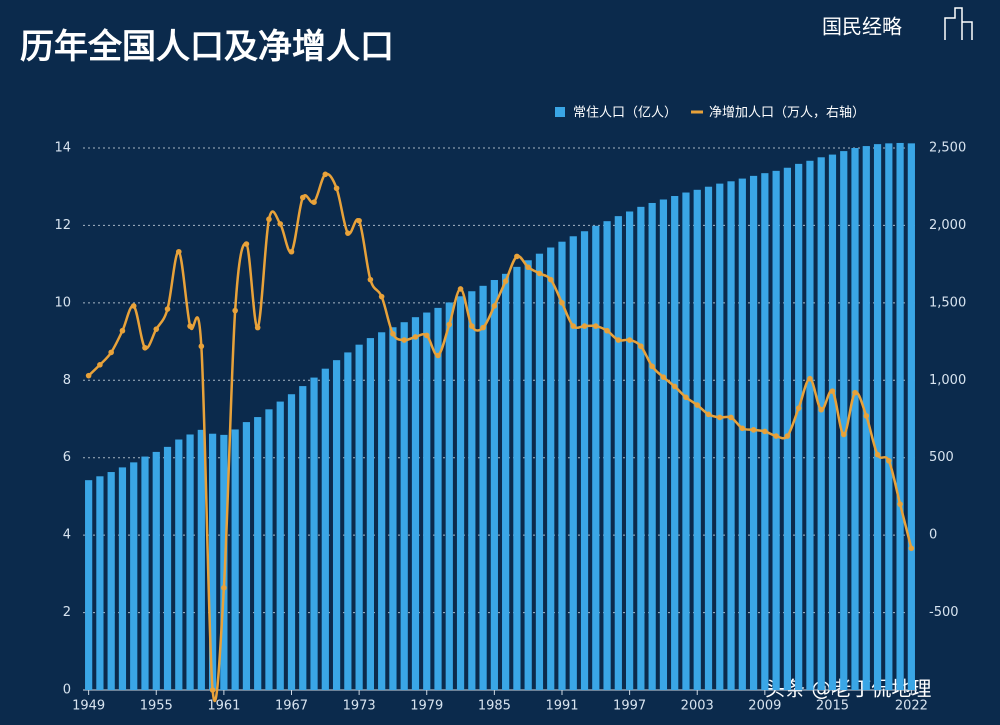 The width and height of the screenshot is (1000, 725). I want to click on logo: 国民经略, so click(862, 27).